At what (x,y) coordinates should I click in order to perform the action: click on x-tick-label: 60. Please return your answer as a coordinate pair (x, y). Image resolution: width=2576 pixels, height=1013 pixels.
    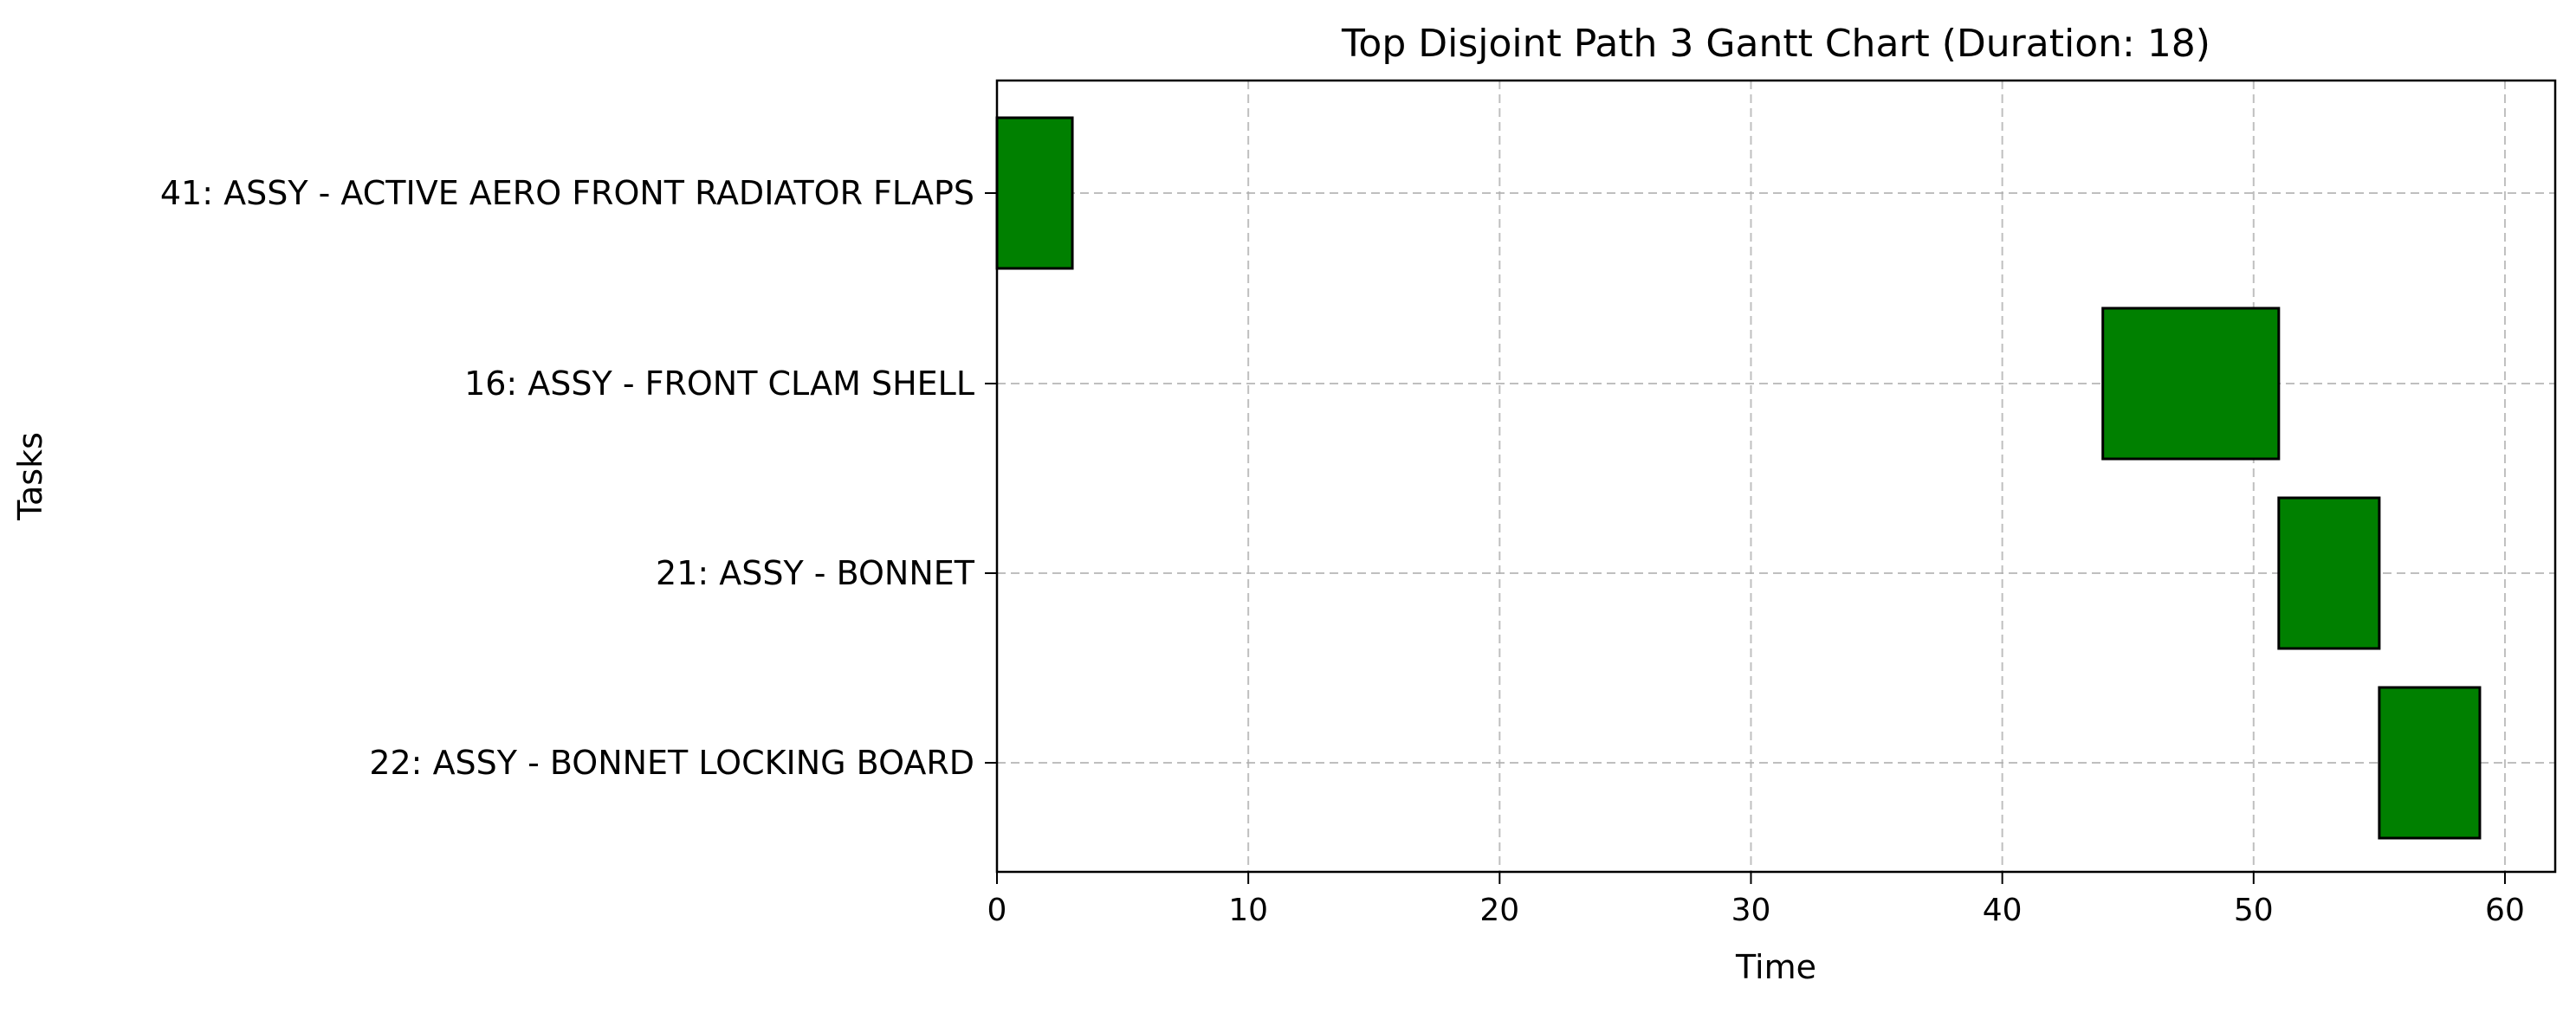
    Looking at the image, I should click on (2505, 910).